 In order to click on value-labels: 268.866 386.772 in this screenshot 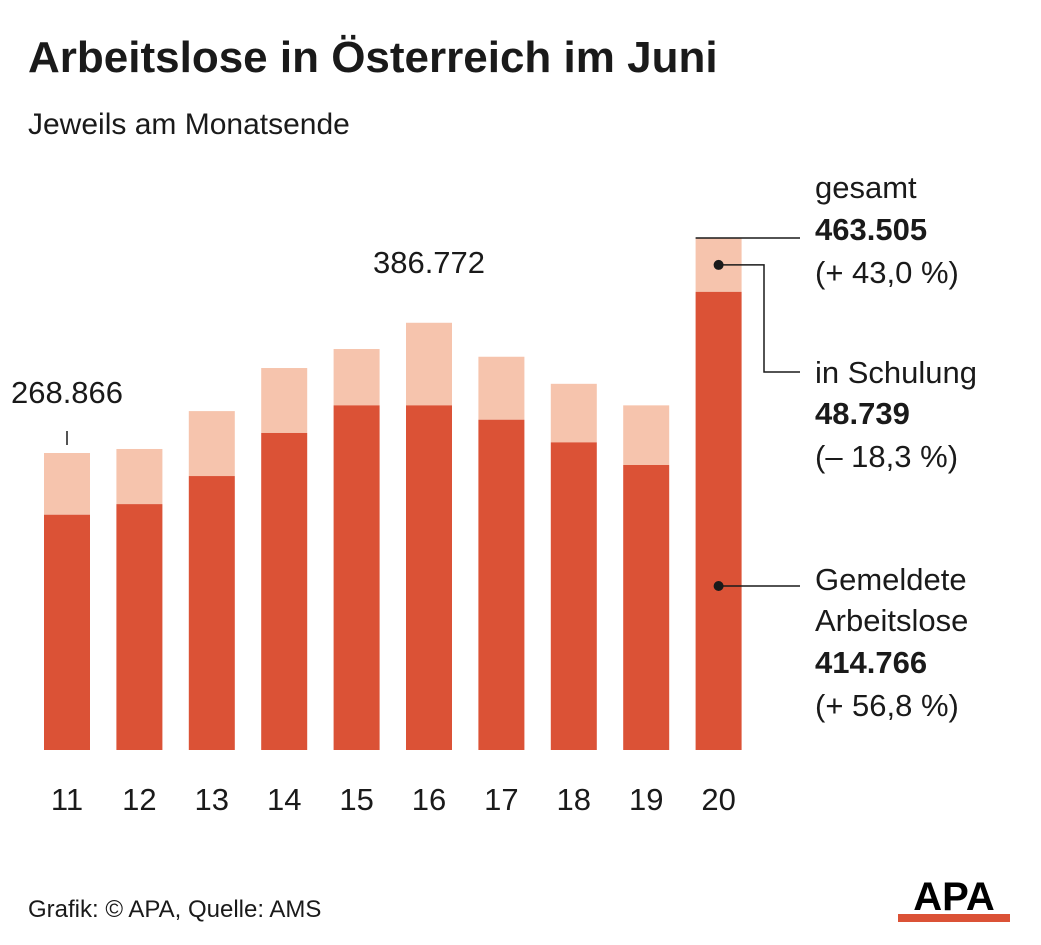, I will do `click(248, 345)`.